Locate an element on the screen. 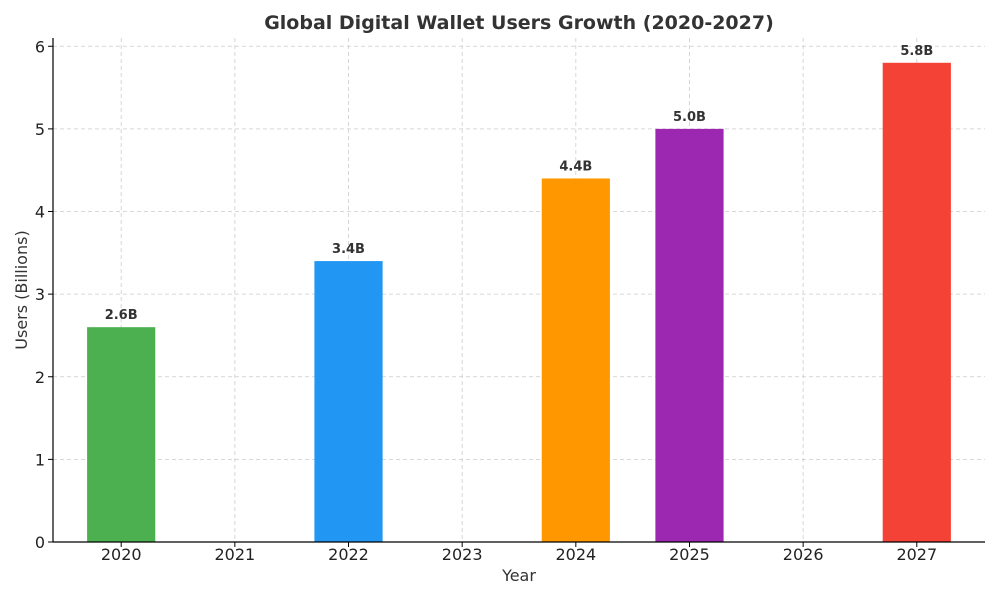 The height and width of the screenshot is (600, 1000). x-tick-label: 2024 is located at coordinates (575, 554).